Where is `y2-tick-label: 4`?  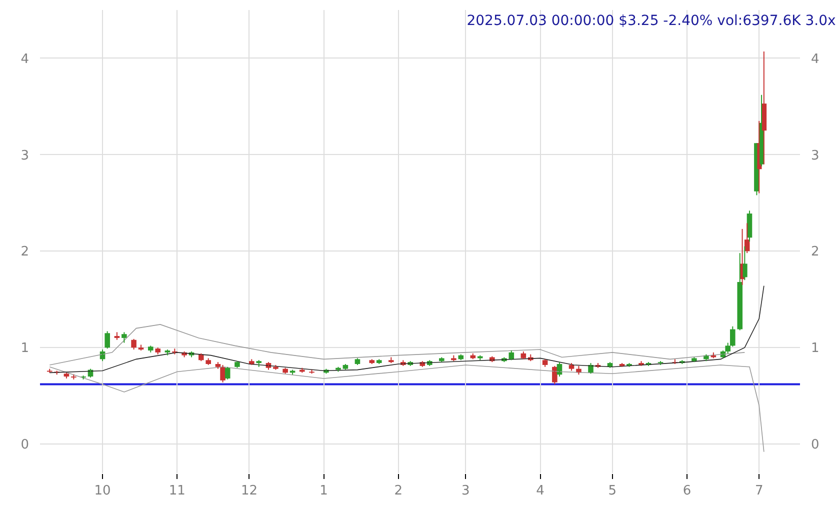 y2-tick-label: 4 is located at coordinates (815, 59).